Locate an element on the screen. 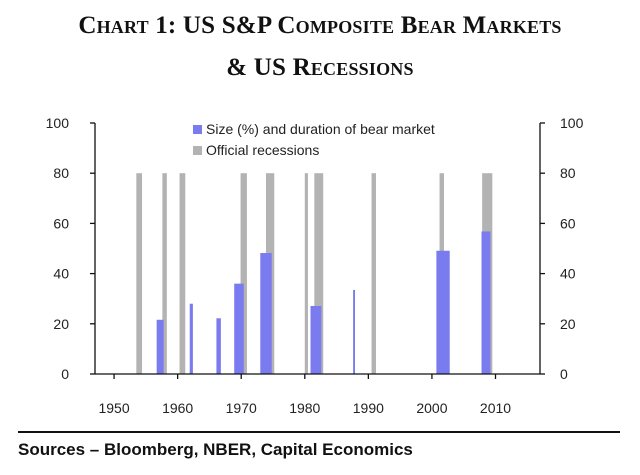  left-y-tick-label: 80 is located at coordinates (61, 173).